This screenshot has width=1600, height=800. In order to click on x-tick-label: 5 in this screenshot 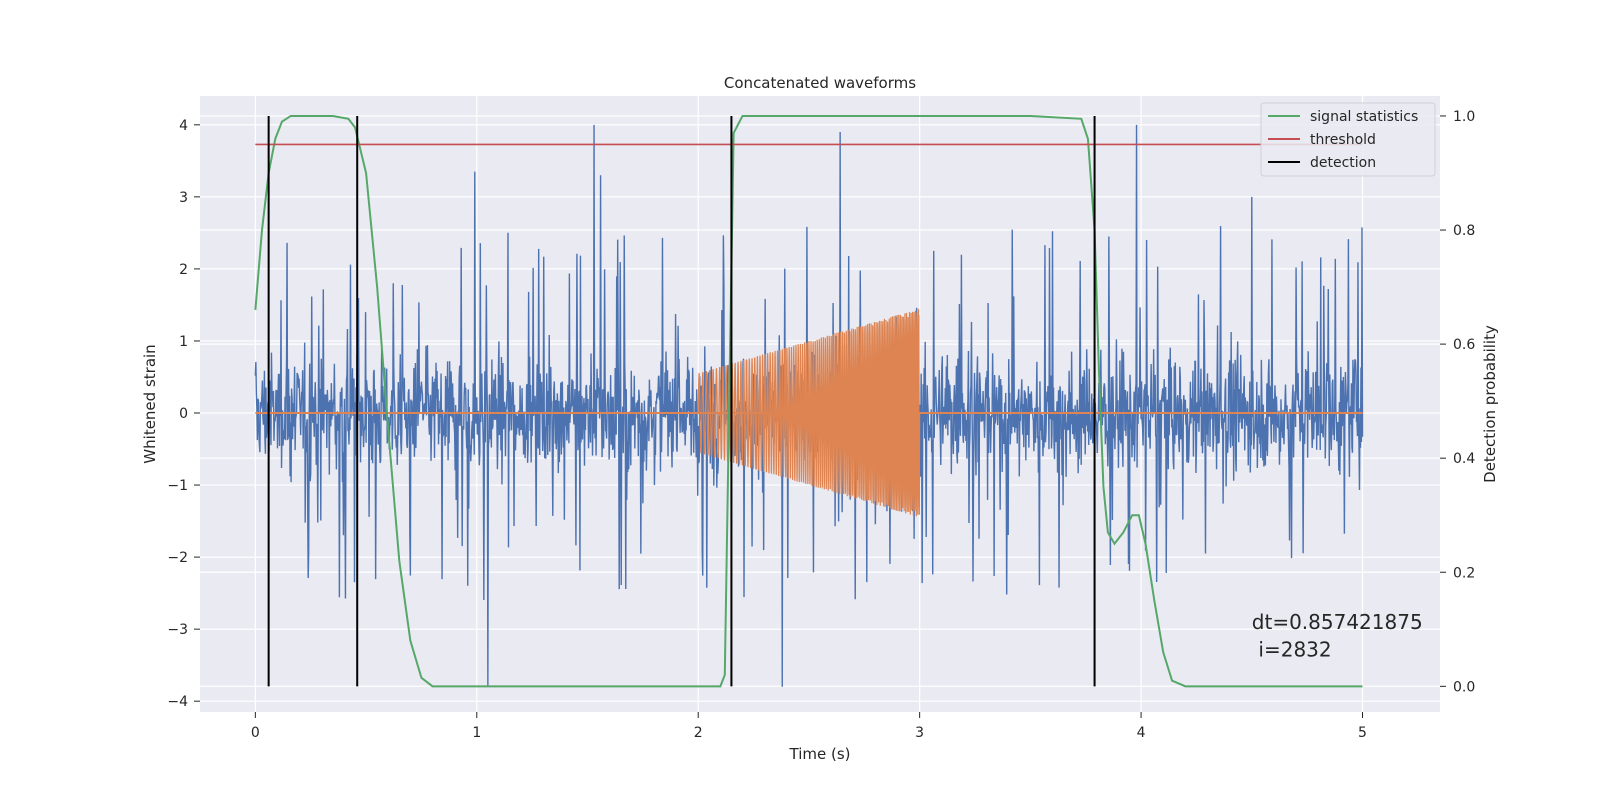, I will do `click(1362, 733)`.